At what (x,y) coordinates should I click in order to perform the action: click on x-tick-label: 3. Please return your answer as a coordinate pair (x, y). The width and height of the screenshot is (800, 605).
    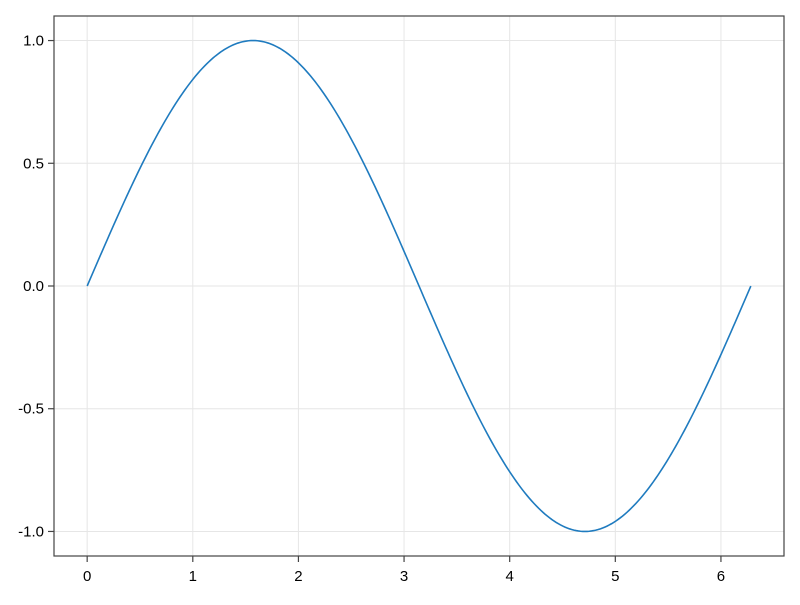
    Looking at the image, I should click on (404, 576).